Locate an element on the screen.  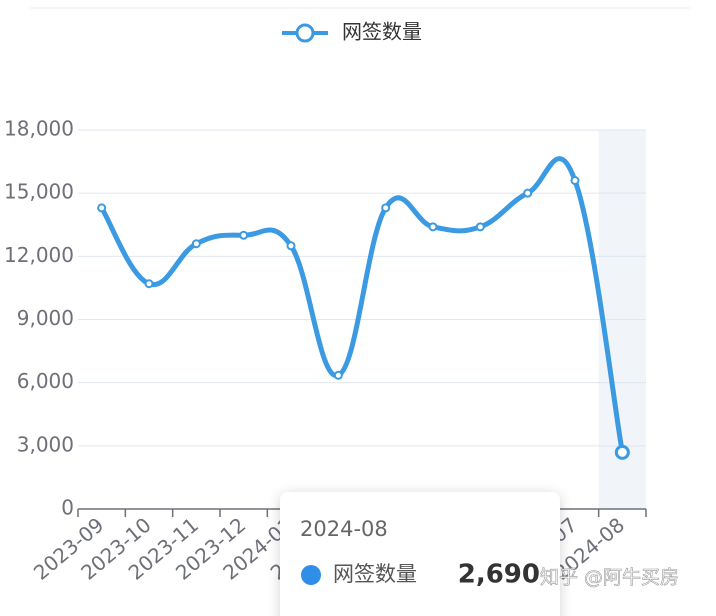
tooltip-series: 网签数量 is located at coordinates (375, 574).